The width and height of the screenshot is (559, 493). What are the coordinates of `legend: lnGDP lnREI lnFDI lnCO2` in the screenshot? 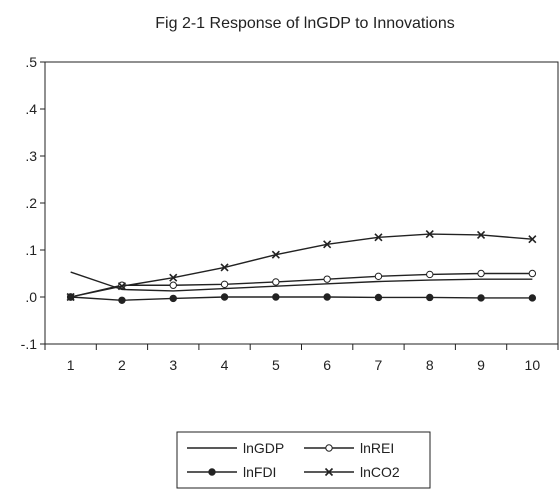 It's located at (303, 460).